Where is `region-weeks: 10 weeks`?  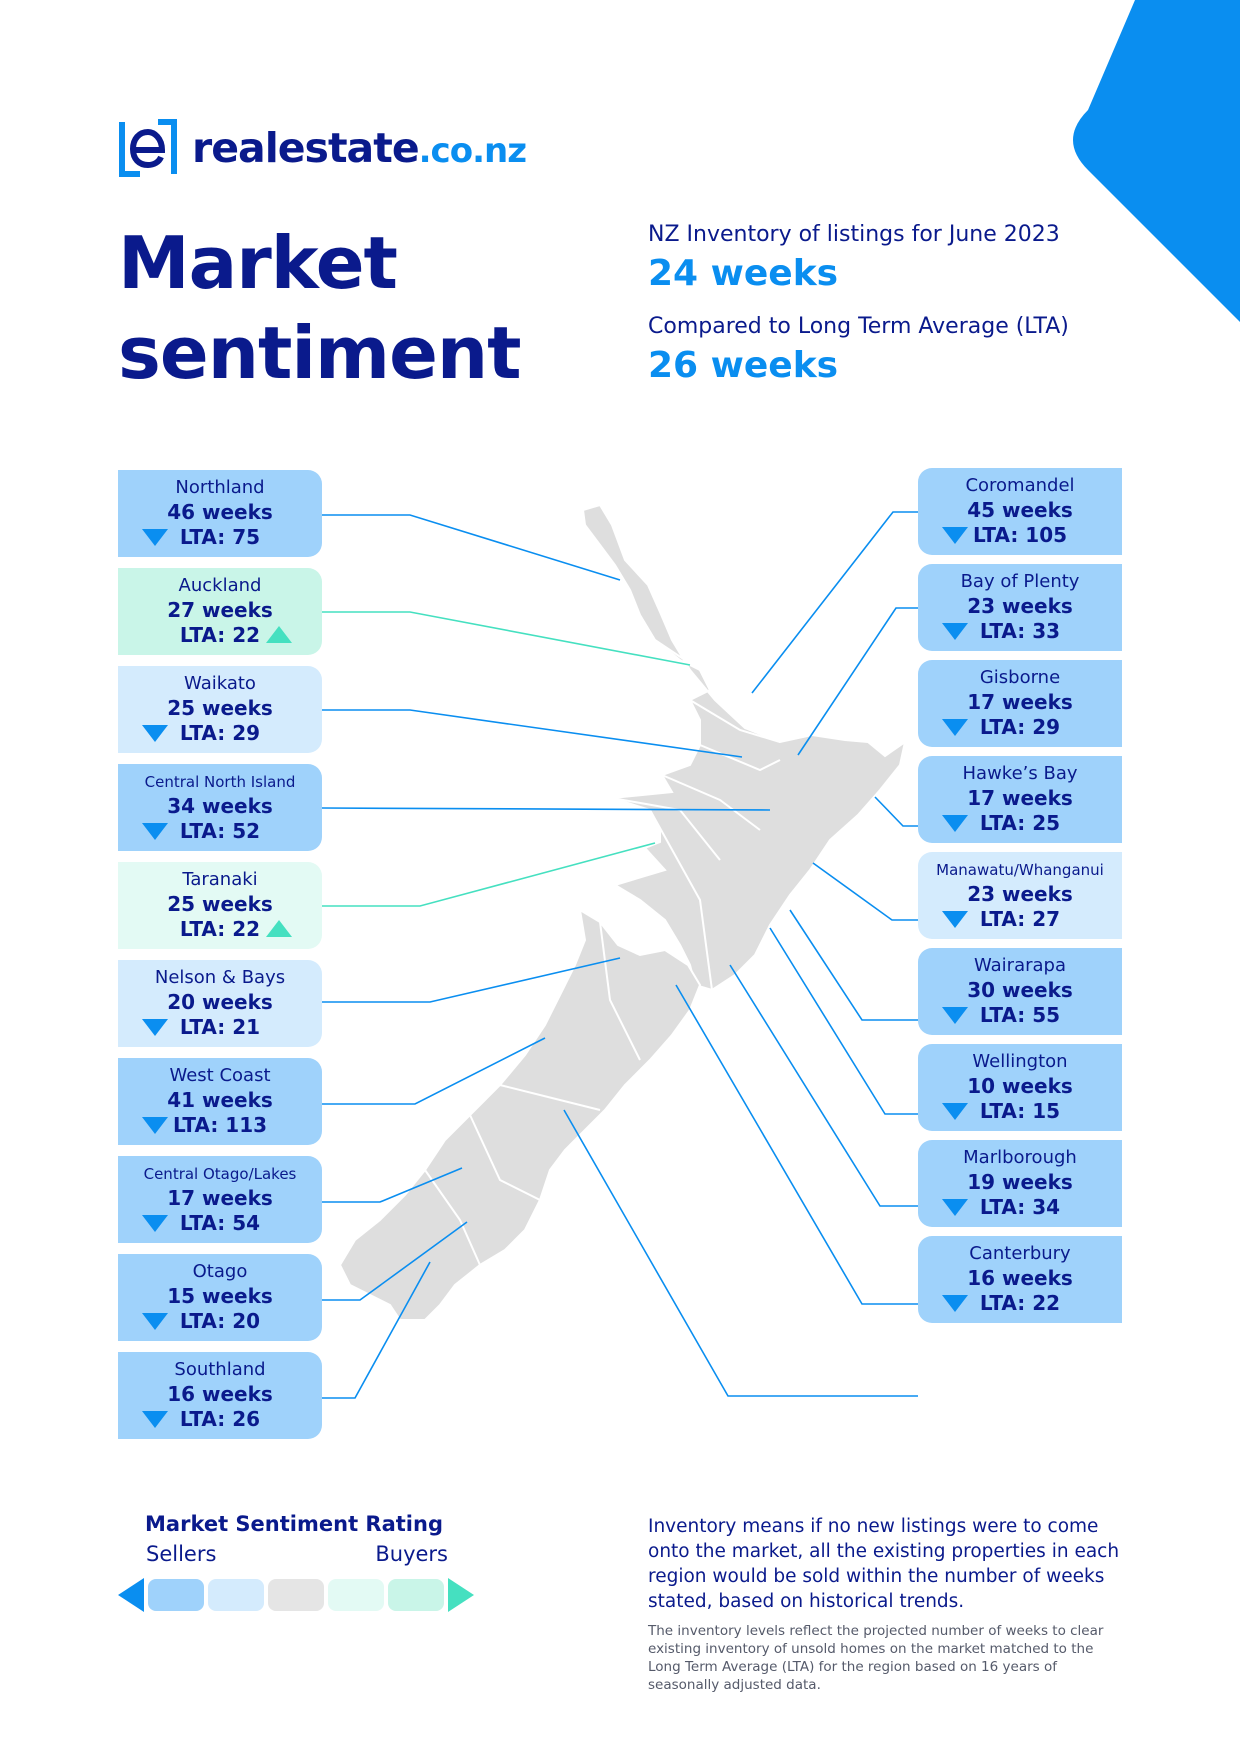
region-weeks: 10 weeks is located at coordinates (1020, 1086).